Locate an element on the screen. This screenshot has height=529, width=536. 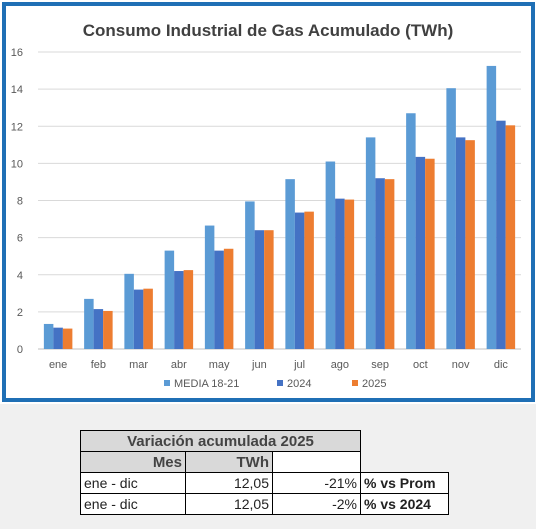
y-tick-label: 10 is located at coordinates (17, 164).